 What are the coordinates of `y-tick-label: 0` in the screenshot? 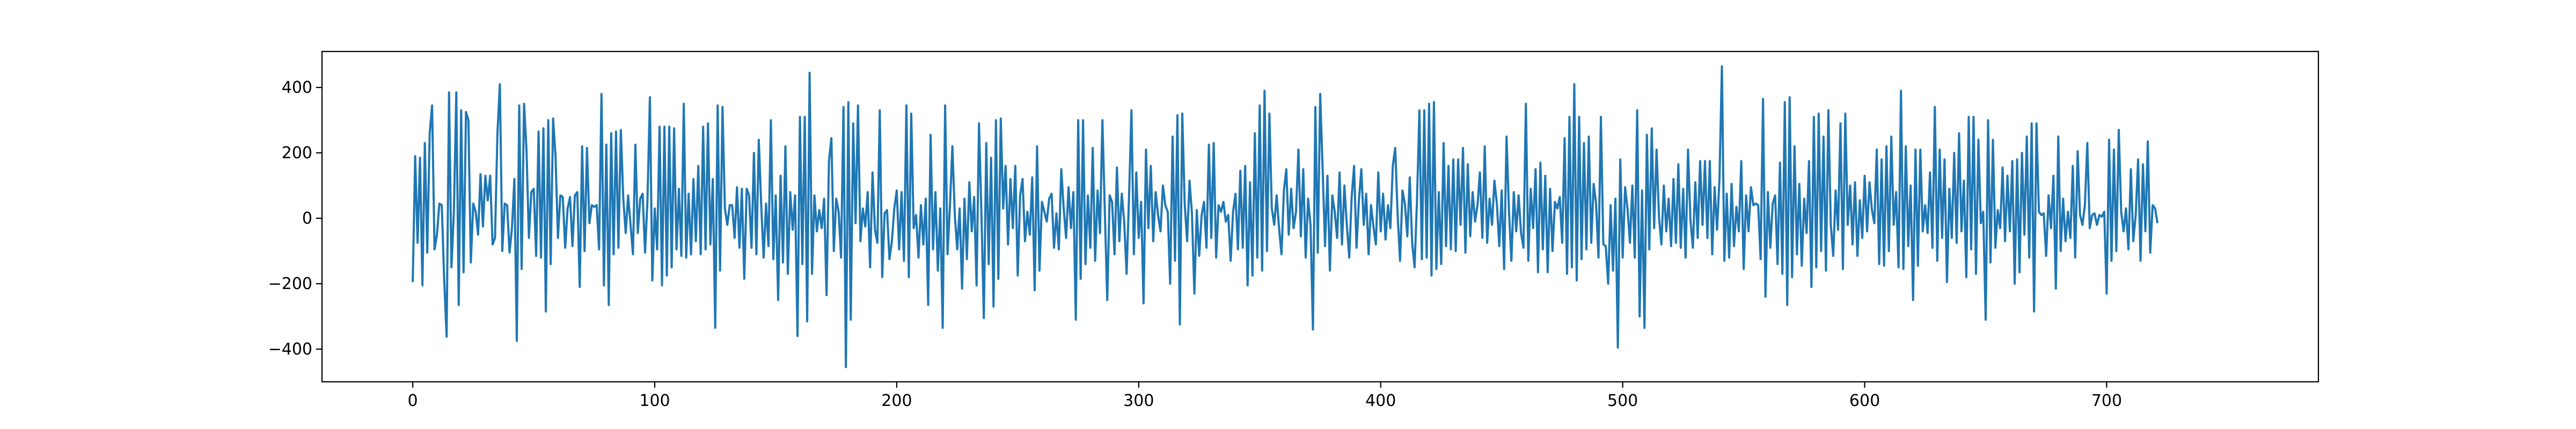 It's located at (307, 218).